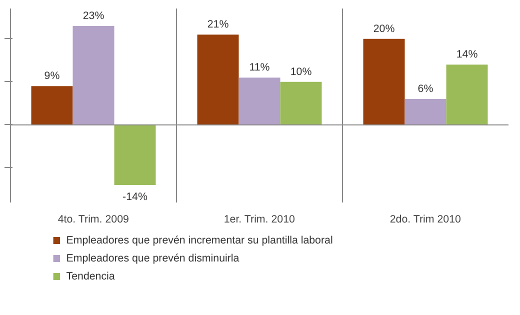 The width and height of the screenshot is (520, 315). Describe the element at coordinates (384, 28) in the screenshot. I see `data-label: 20%` at that location.